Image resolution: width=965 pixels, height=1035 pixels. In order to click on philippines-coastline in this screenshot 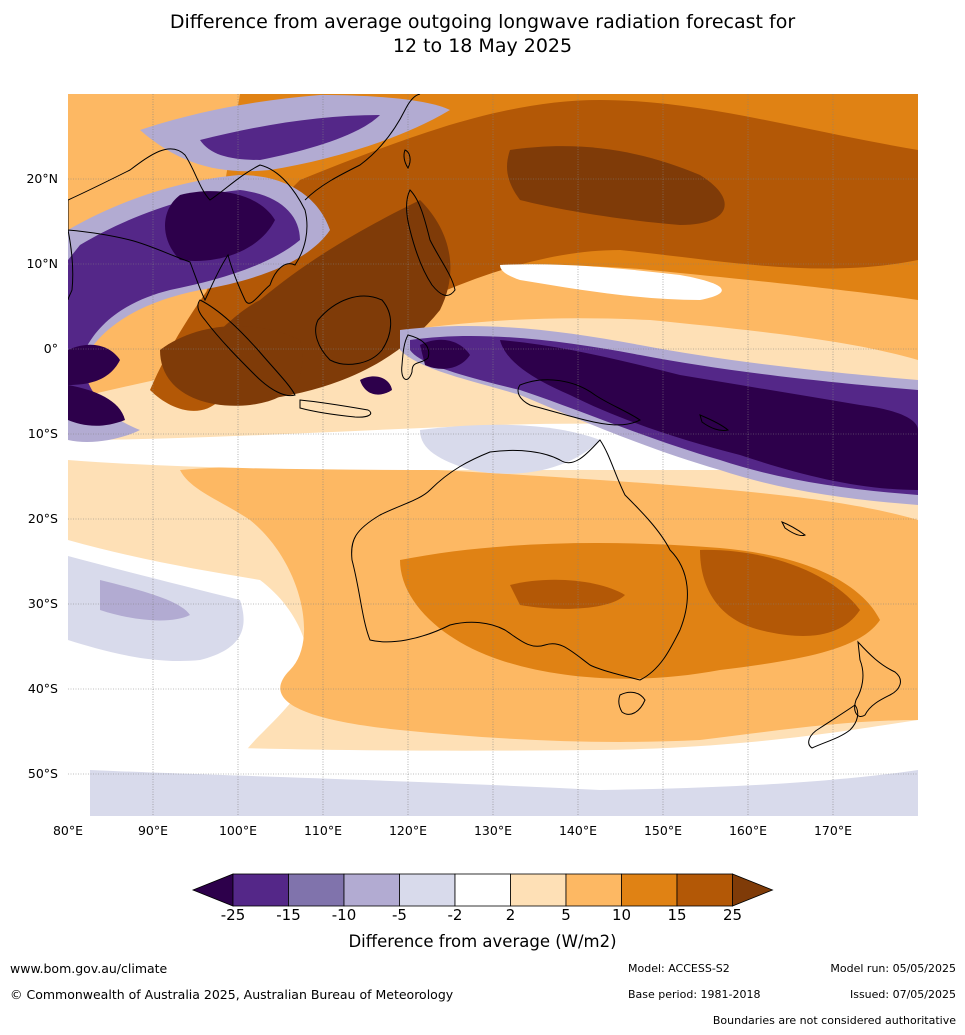, I will do `click(431, 242)`.